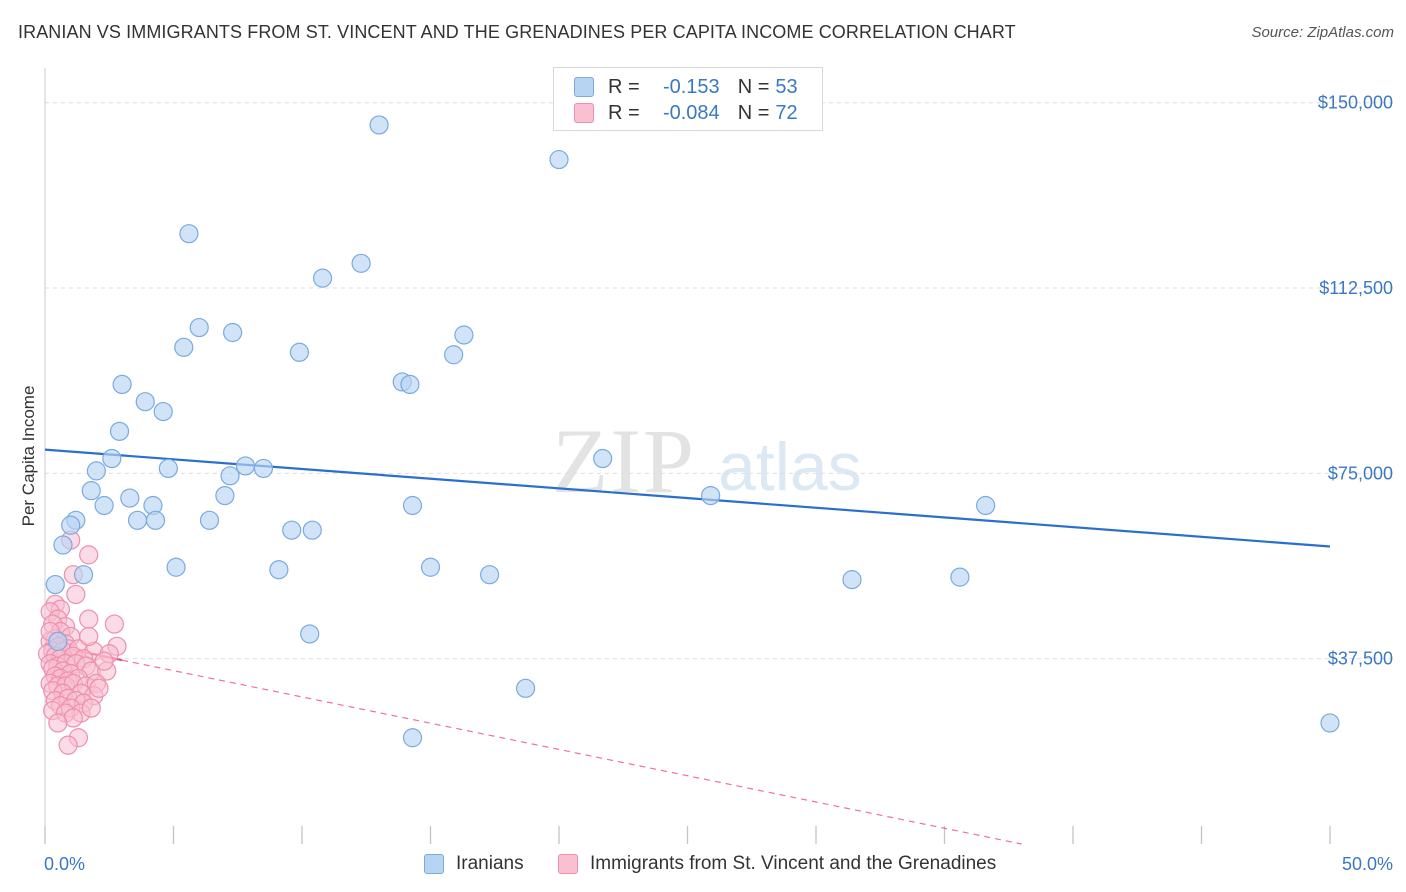 This screenshot has width=1406, height=892. What do you see at coordinates (624, 461) in the screenshot?
I see `watermark-zip: ZIP` at bounding box center [624, 461].